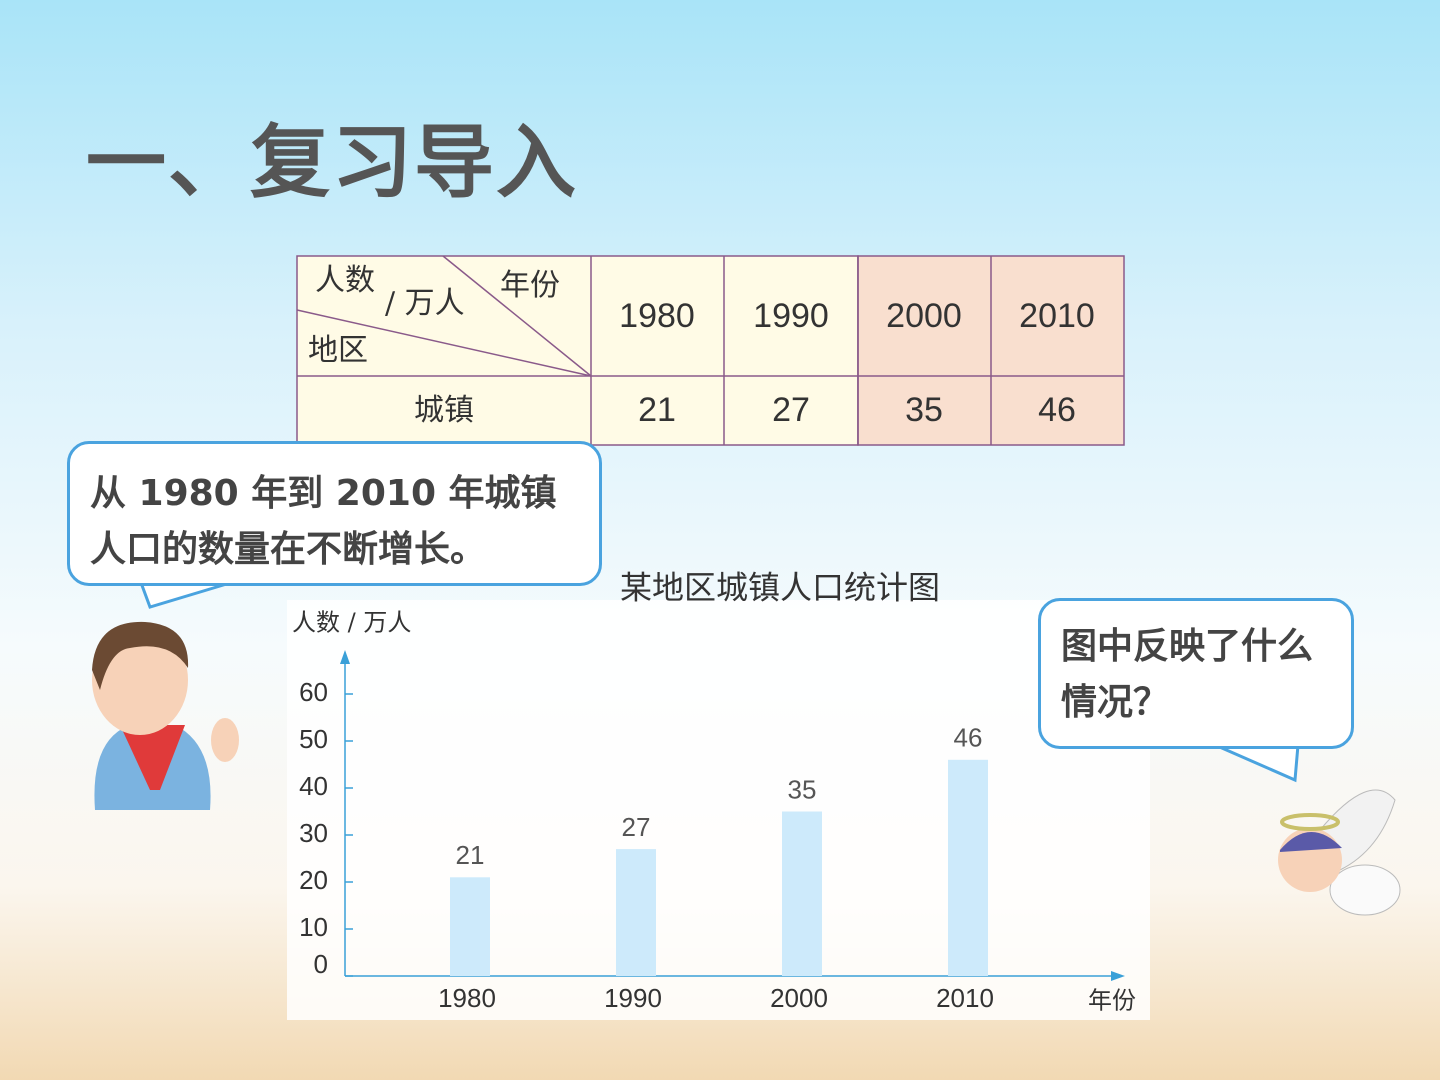  Describe the element at coordinates (313, 692) in the screenshot. I see `y-tick-label: 60` at that location.